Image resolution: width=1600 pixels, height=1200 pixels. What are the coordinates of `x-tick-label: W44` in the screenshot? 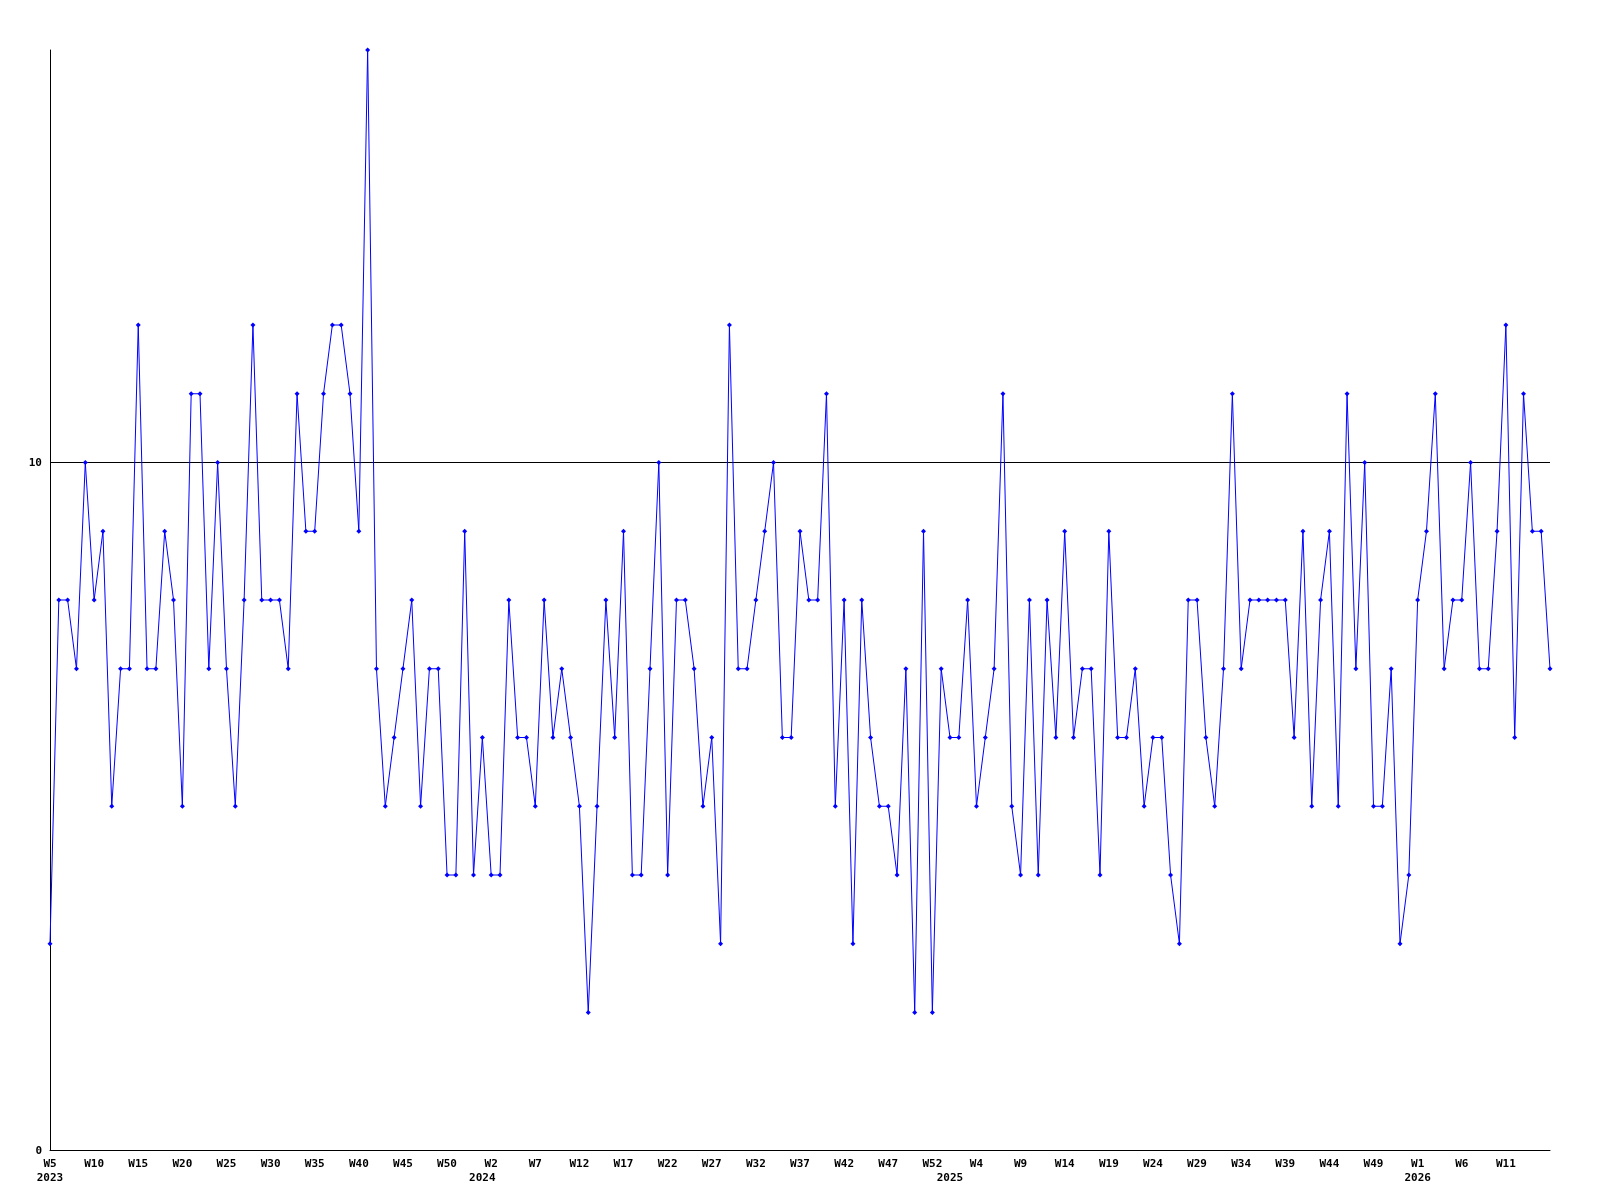 It's located at (1329, 1163).